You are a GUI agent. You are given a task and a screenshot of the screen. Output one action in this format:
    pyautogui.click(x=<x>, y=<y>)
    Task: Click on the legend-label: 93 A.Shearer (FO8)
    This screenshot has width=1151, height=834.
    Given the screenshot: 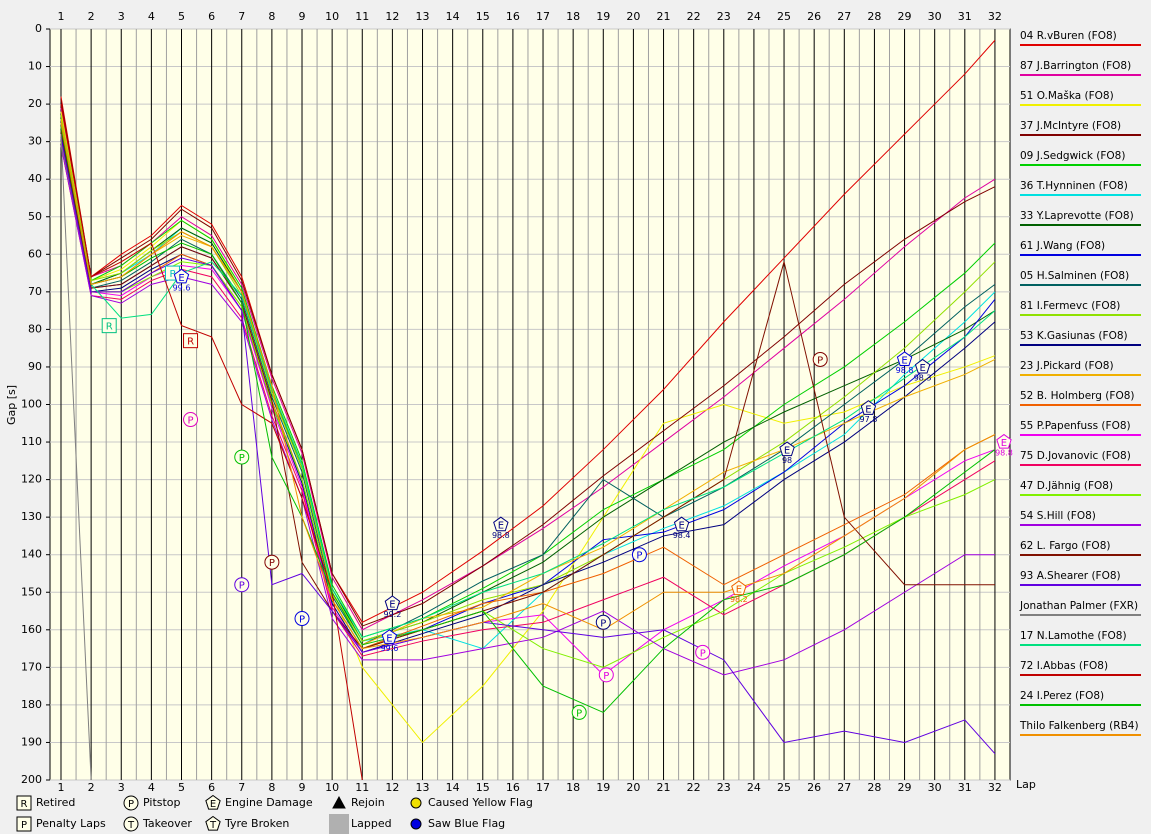 What is the action you would take?
    pyautogui.click(x=1070, y=576)
    